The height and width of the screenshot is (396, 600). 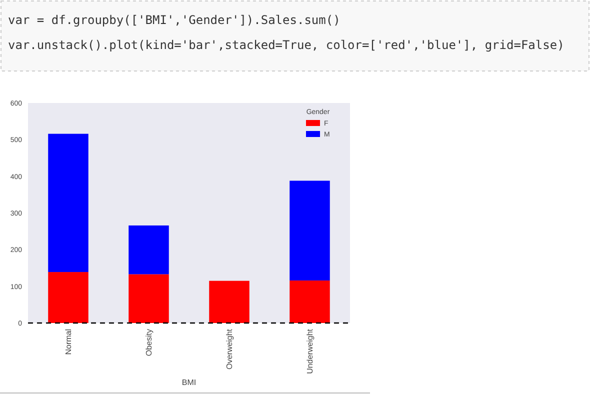 I want to click on x-tick-label: Normal, so click(x=68, y=341).